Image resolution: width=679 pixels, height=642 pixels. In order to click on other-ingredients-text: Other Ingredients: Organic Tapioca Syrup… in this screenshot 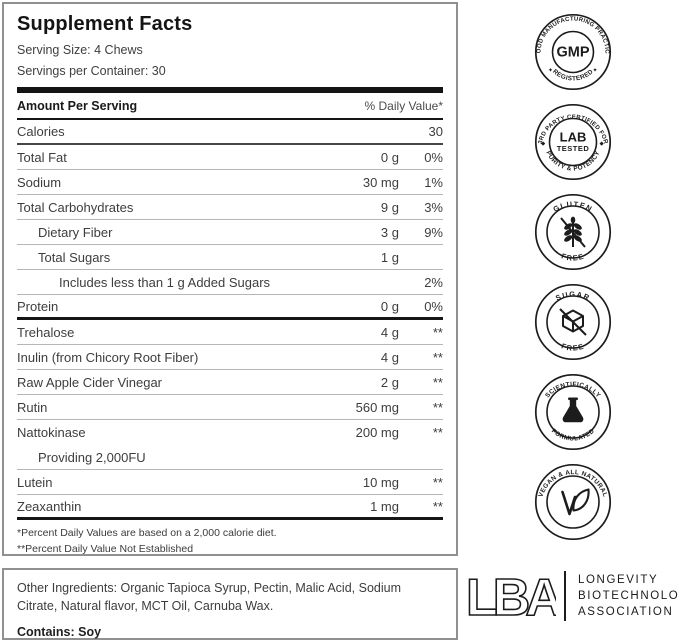, I will do `click(209, 597)`.